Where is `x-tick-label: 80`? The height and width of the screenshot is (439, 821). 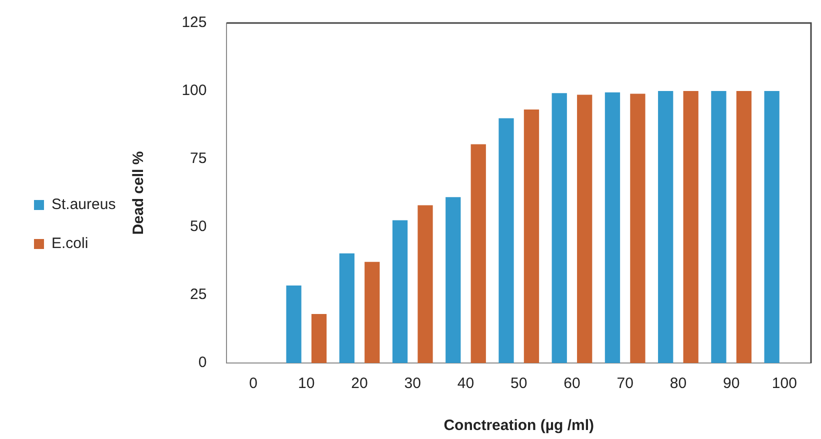
x-tick-label: 80 is located at coordinates (678, 383).